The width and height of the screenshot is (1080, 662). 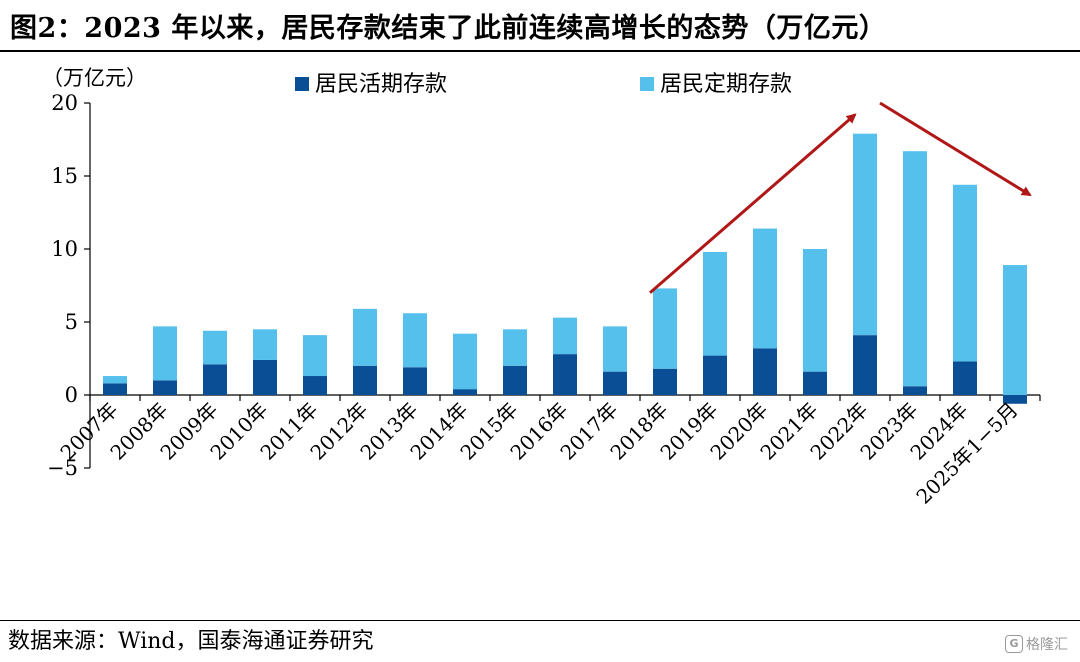 What do you see at coordinates (62, 468) in the screenshot?
I see `y-tick-label: −5` at bounding box center [62, 468].